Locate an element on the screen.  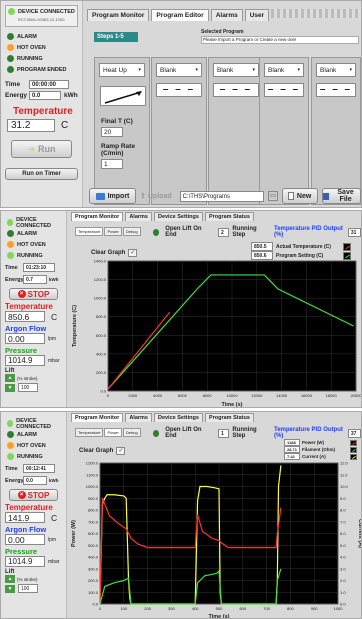
y2-tick-label: 7.0 is located at coordinates (343, 521).